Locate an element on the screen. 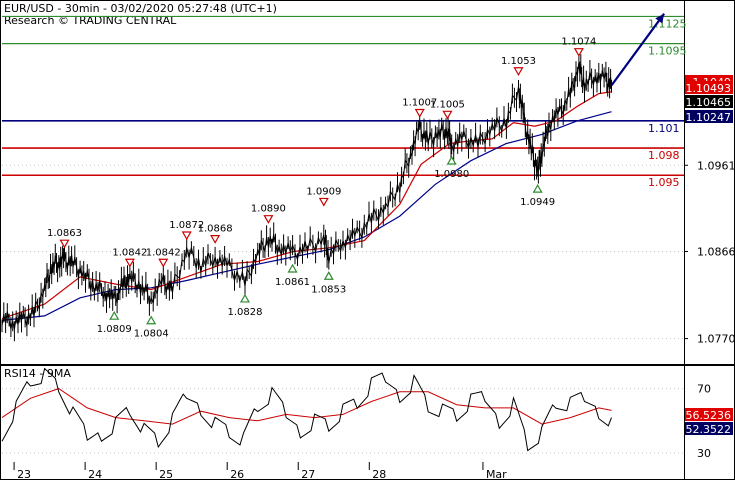 This screenshot has width=735, height=480. swing-low-label: 1.0828 is located at coordinates (244, 312).